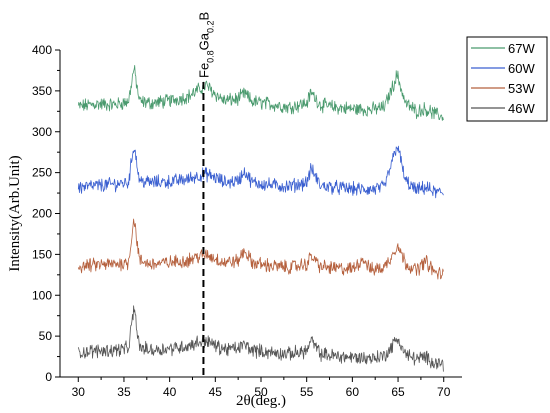 The height and width of the screenshot is (413, 550). What do you see at coordinates (260, 93) in the screenshot?
I see `series-line-67W` at bounding box center [260, 93].